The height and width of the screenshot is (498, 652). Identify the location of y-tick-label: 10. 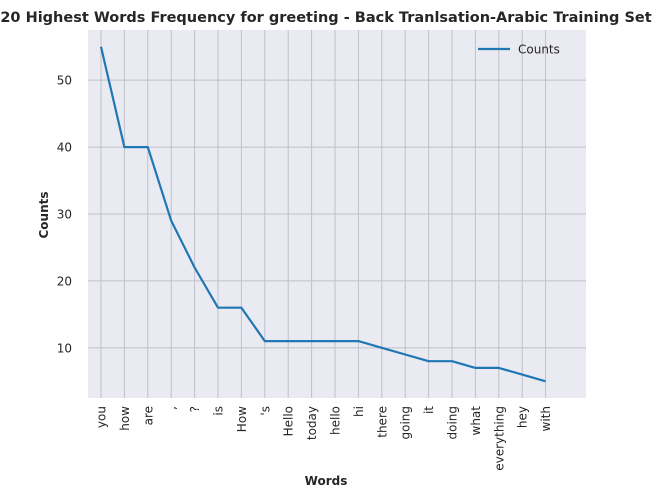
(64, 348).